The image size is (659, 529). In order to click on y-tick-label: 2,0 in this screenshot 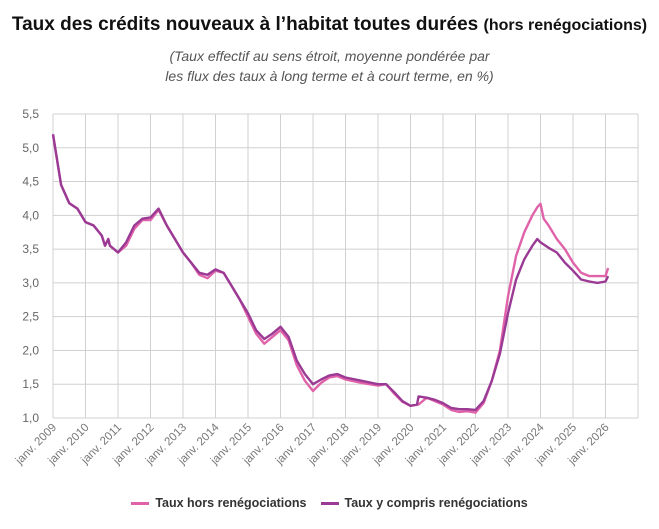, I will do `click(30, 350)`.